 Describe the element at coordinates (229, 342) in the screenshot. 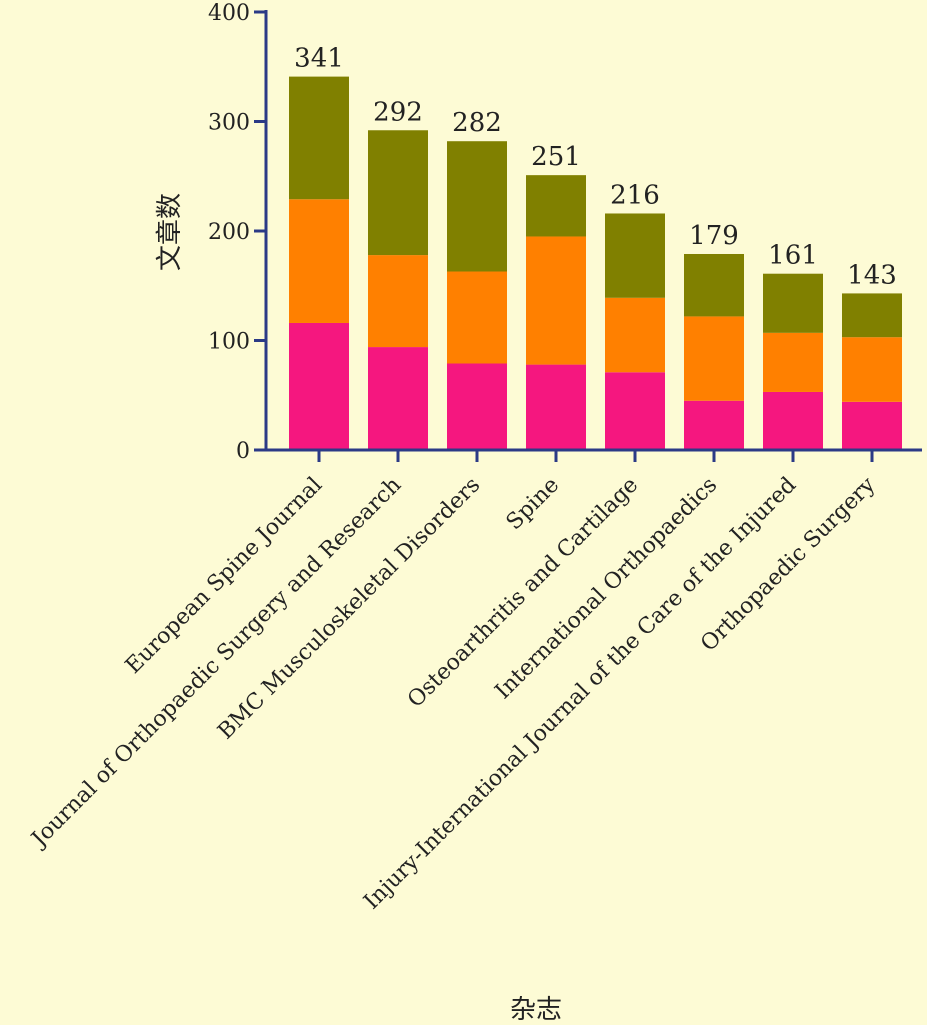

I see `y-tick-label: 100` at that location.